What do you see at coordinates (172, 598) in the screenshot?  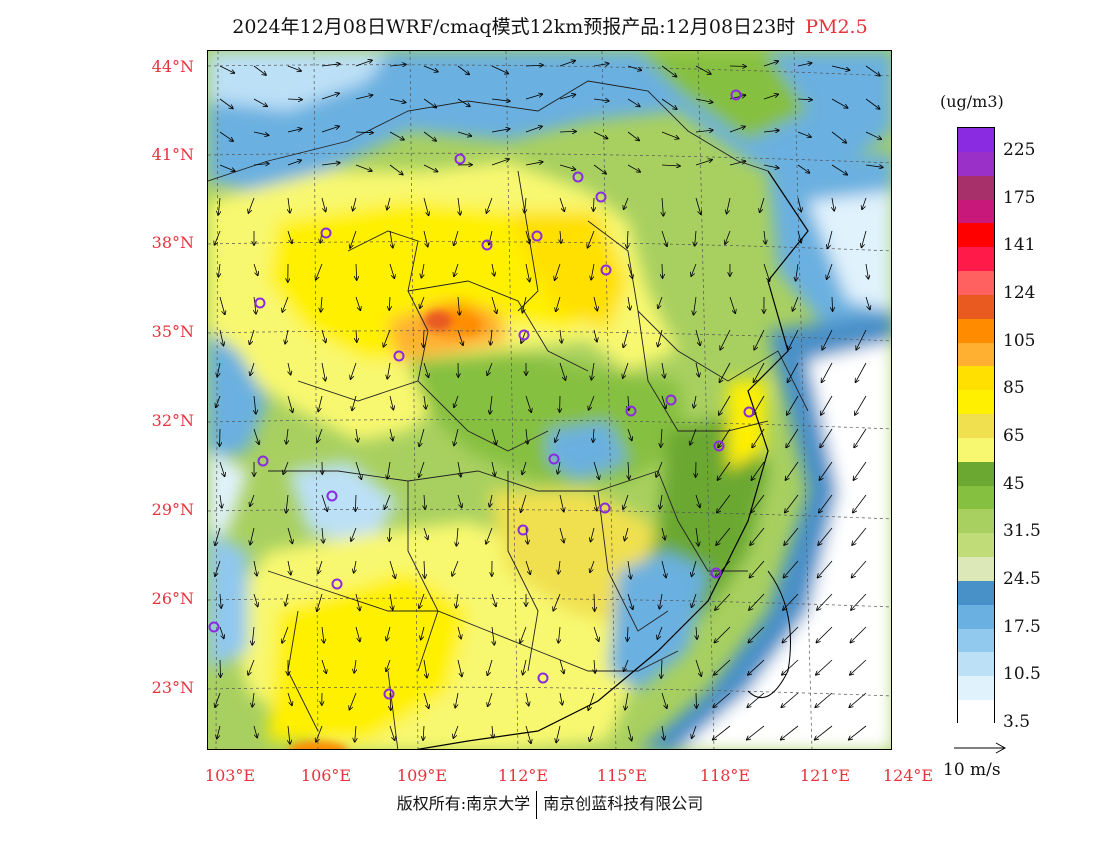 I see `lat-label-26: 26°N` at bounding box center [172, 598].